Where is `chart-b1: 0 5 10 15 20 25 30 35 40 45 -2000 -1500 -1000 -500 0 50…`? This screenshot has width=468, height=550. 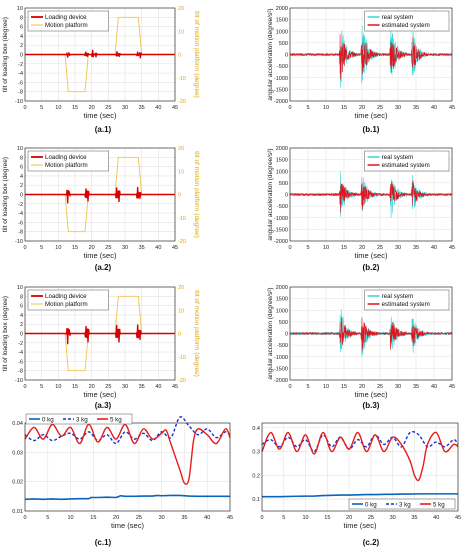
chart-b1: 0 5 10 15 20 25 30 35 40 45 -2000 -1500 -1000 -500 0 50… is located at coordinates (361, 70).